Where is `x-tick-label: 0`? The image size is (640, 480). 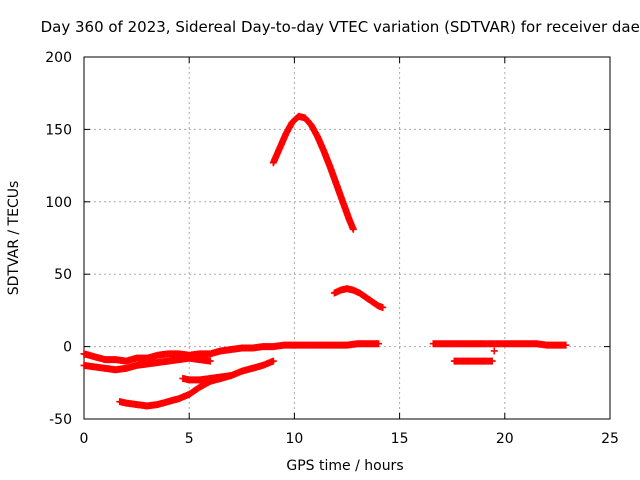 x-tick-label: 0 is located at coordinates (84, 439).